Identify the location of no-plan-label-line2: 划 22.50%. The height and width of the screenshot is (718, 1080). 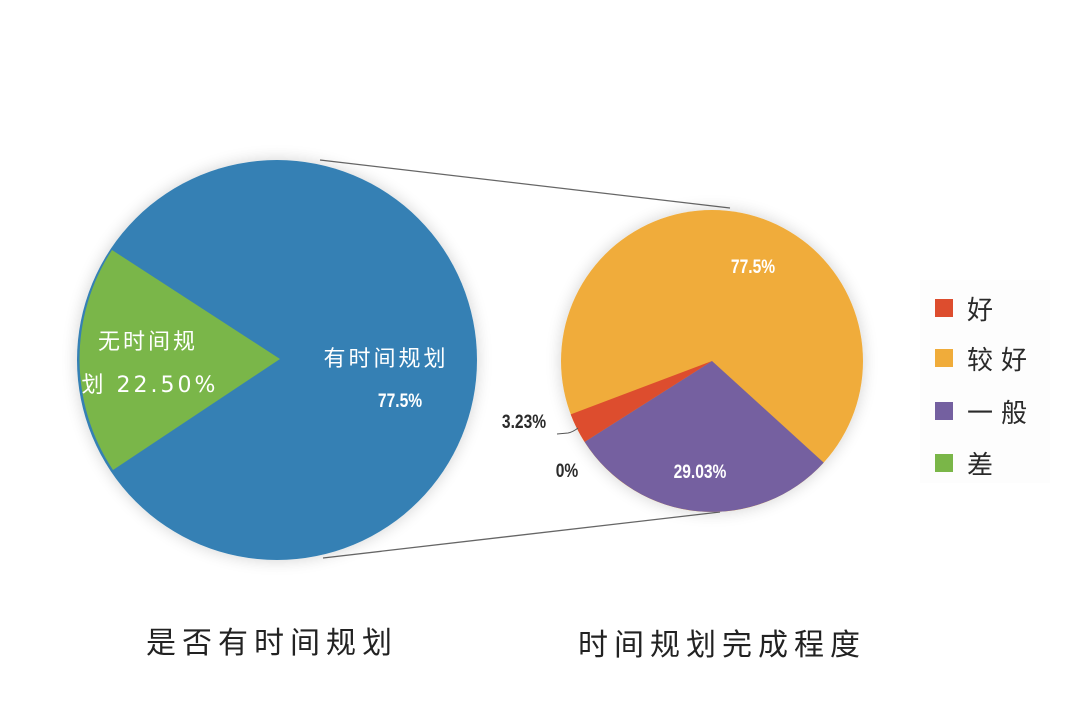
(150, 385).